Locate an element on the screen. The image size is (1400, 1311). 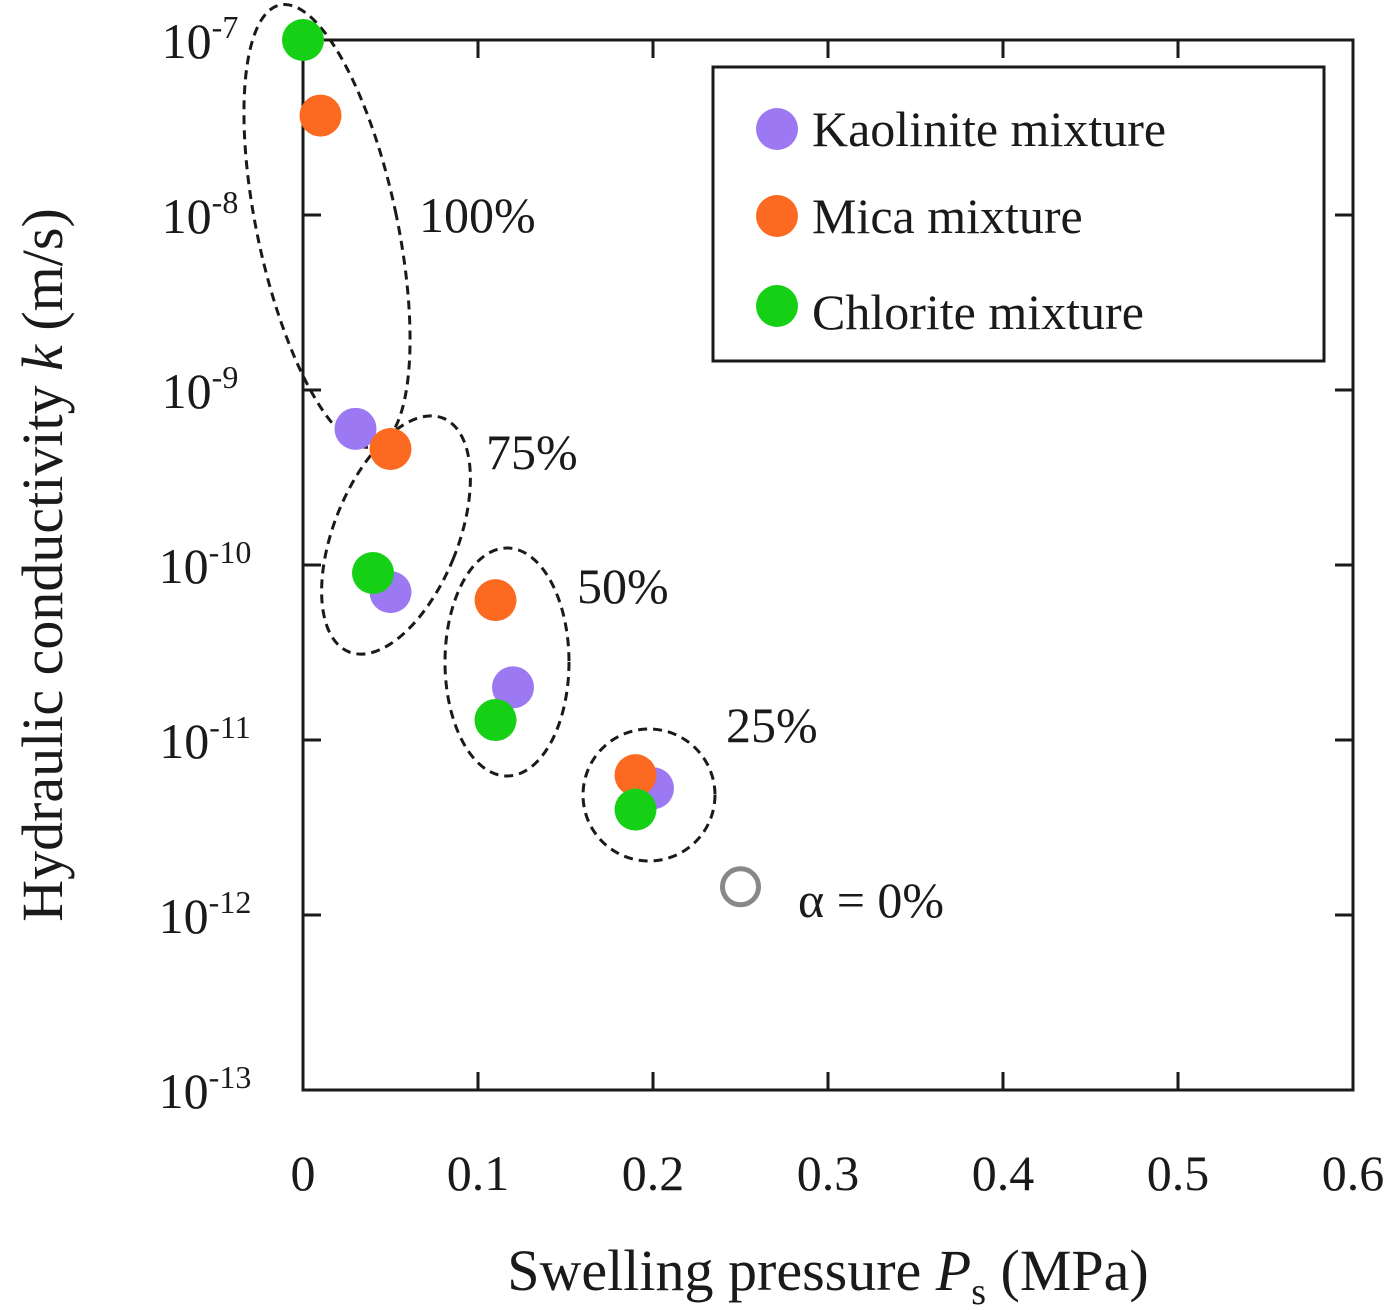
y-tick-label: 10⁻⁹ is located at coordinates (200, 389).